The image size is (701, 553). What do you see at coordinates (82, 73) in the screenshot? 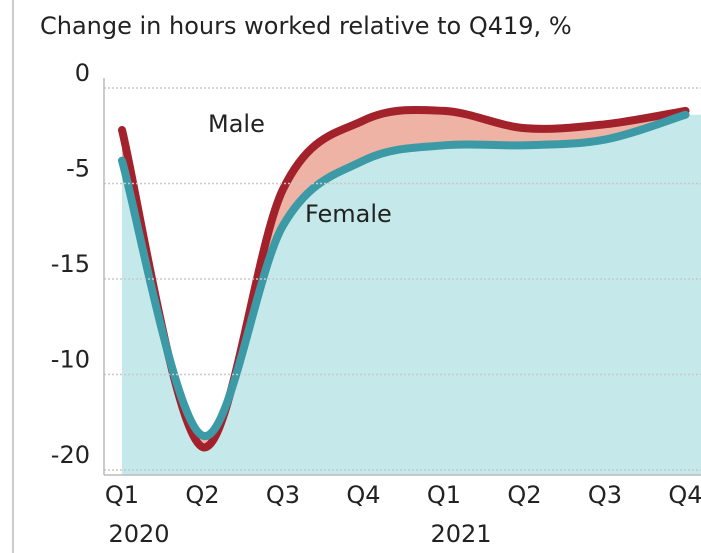
I see `y-tick-label: 0` at bounding box center [82, 73].